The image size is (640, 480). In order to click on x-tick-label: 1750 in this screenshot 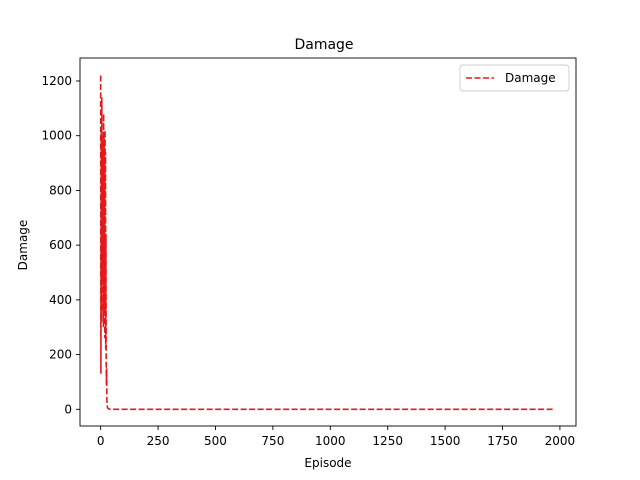, I will do `click(502, 441)`.